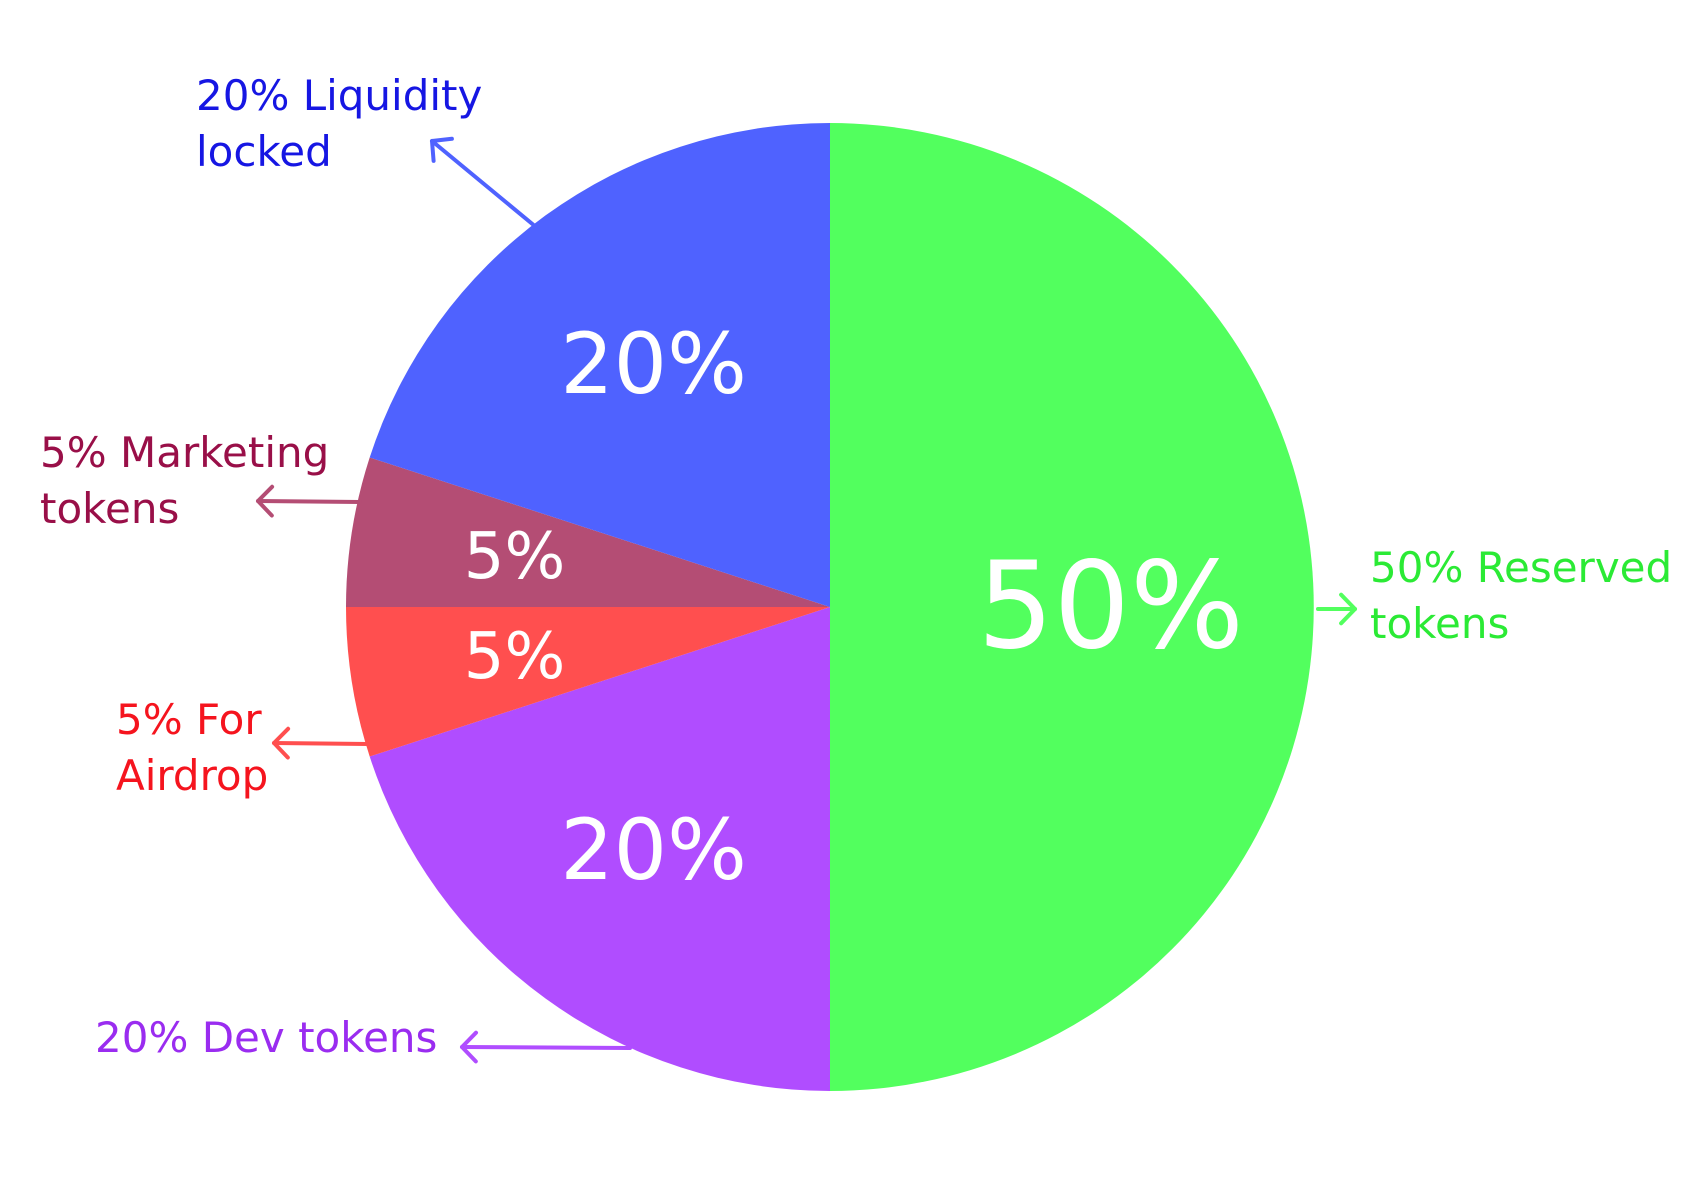  I want to click on slice-percent-label-1: 20%, so click(653, 850).